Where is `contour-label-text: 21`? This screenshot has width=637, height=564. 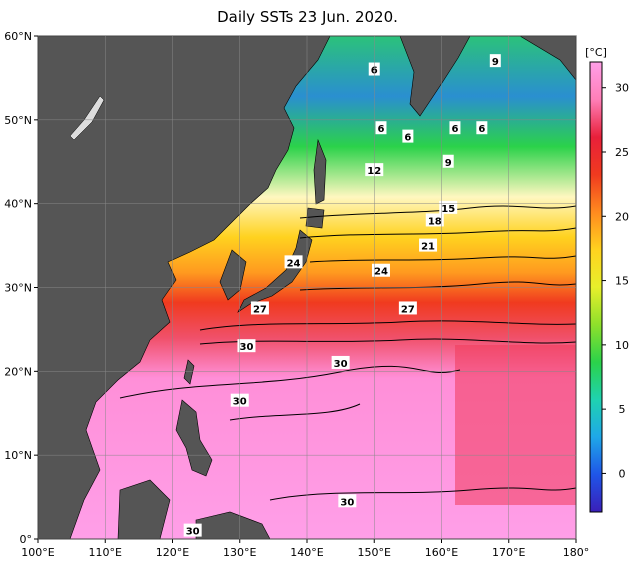
contour-label-text: 21 is located at coordinates (428, 247).